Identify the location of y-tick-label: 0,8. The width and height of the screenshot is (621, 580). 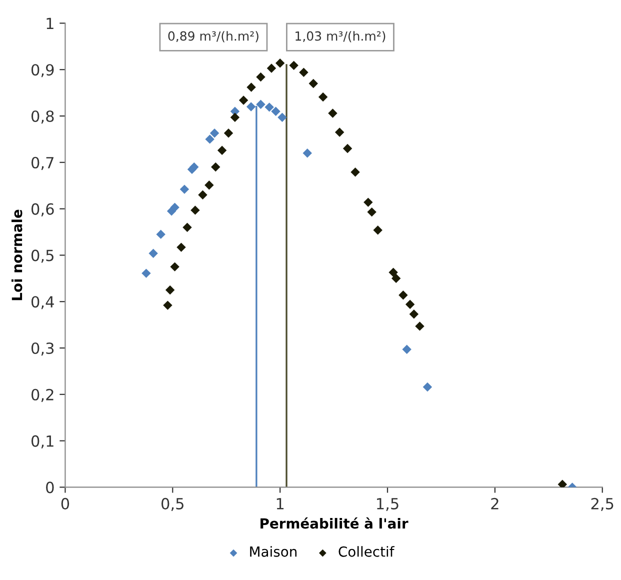
(43, 117).